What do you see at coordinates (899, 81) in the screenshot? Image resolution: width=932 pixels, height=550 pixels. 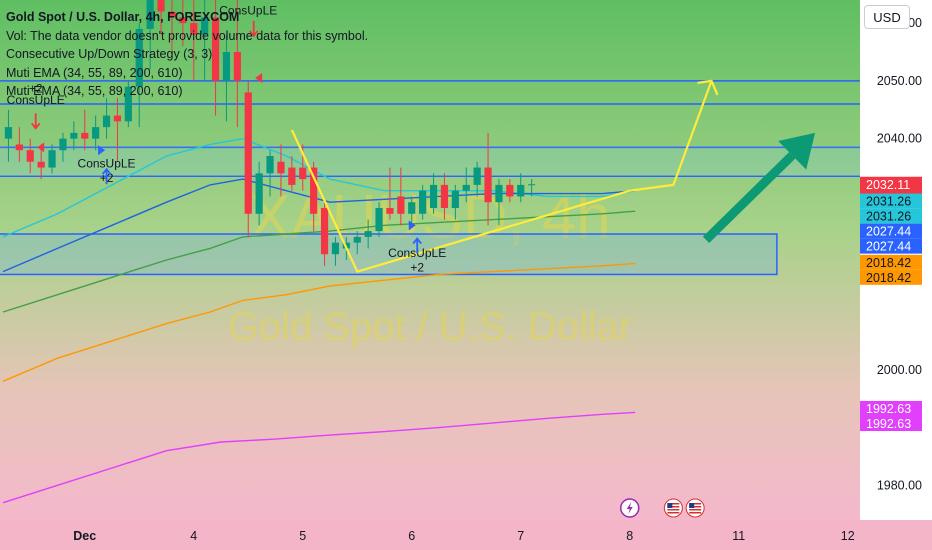 I see `price-tick-label: 2050.00` at bounding box center [899, 81].